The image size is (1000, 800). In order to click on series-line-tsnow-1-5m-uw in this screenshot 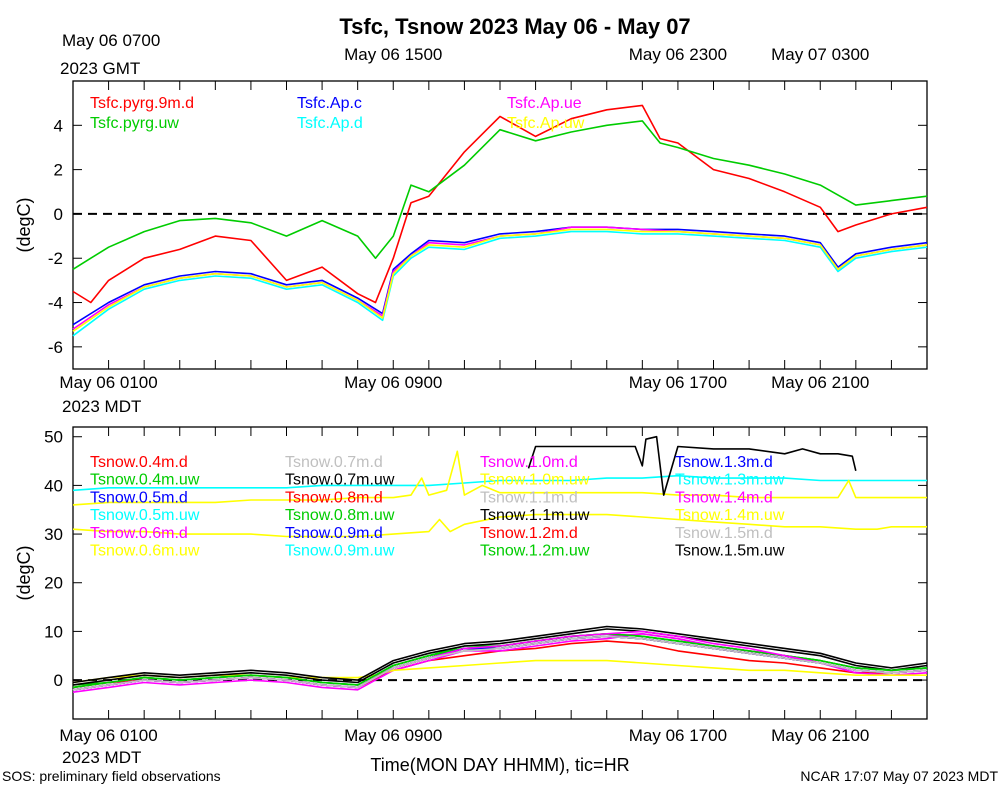, I will do `click(692, 465)`.